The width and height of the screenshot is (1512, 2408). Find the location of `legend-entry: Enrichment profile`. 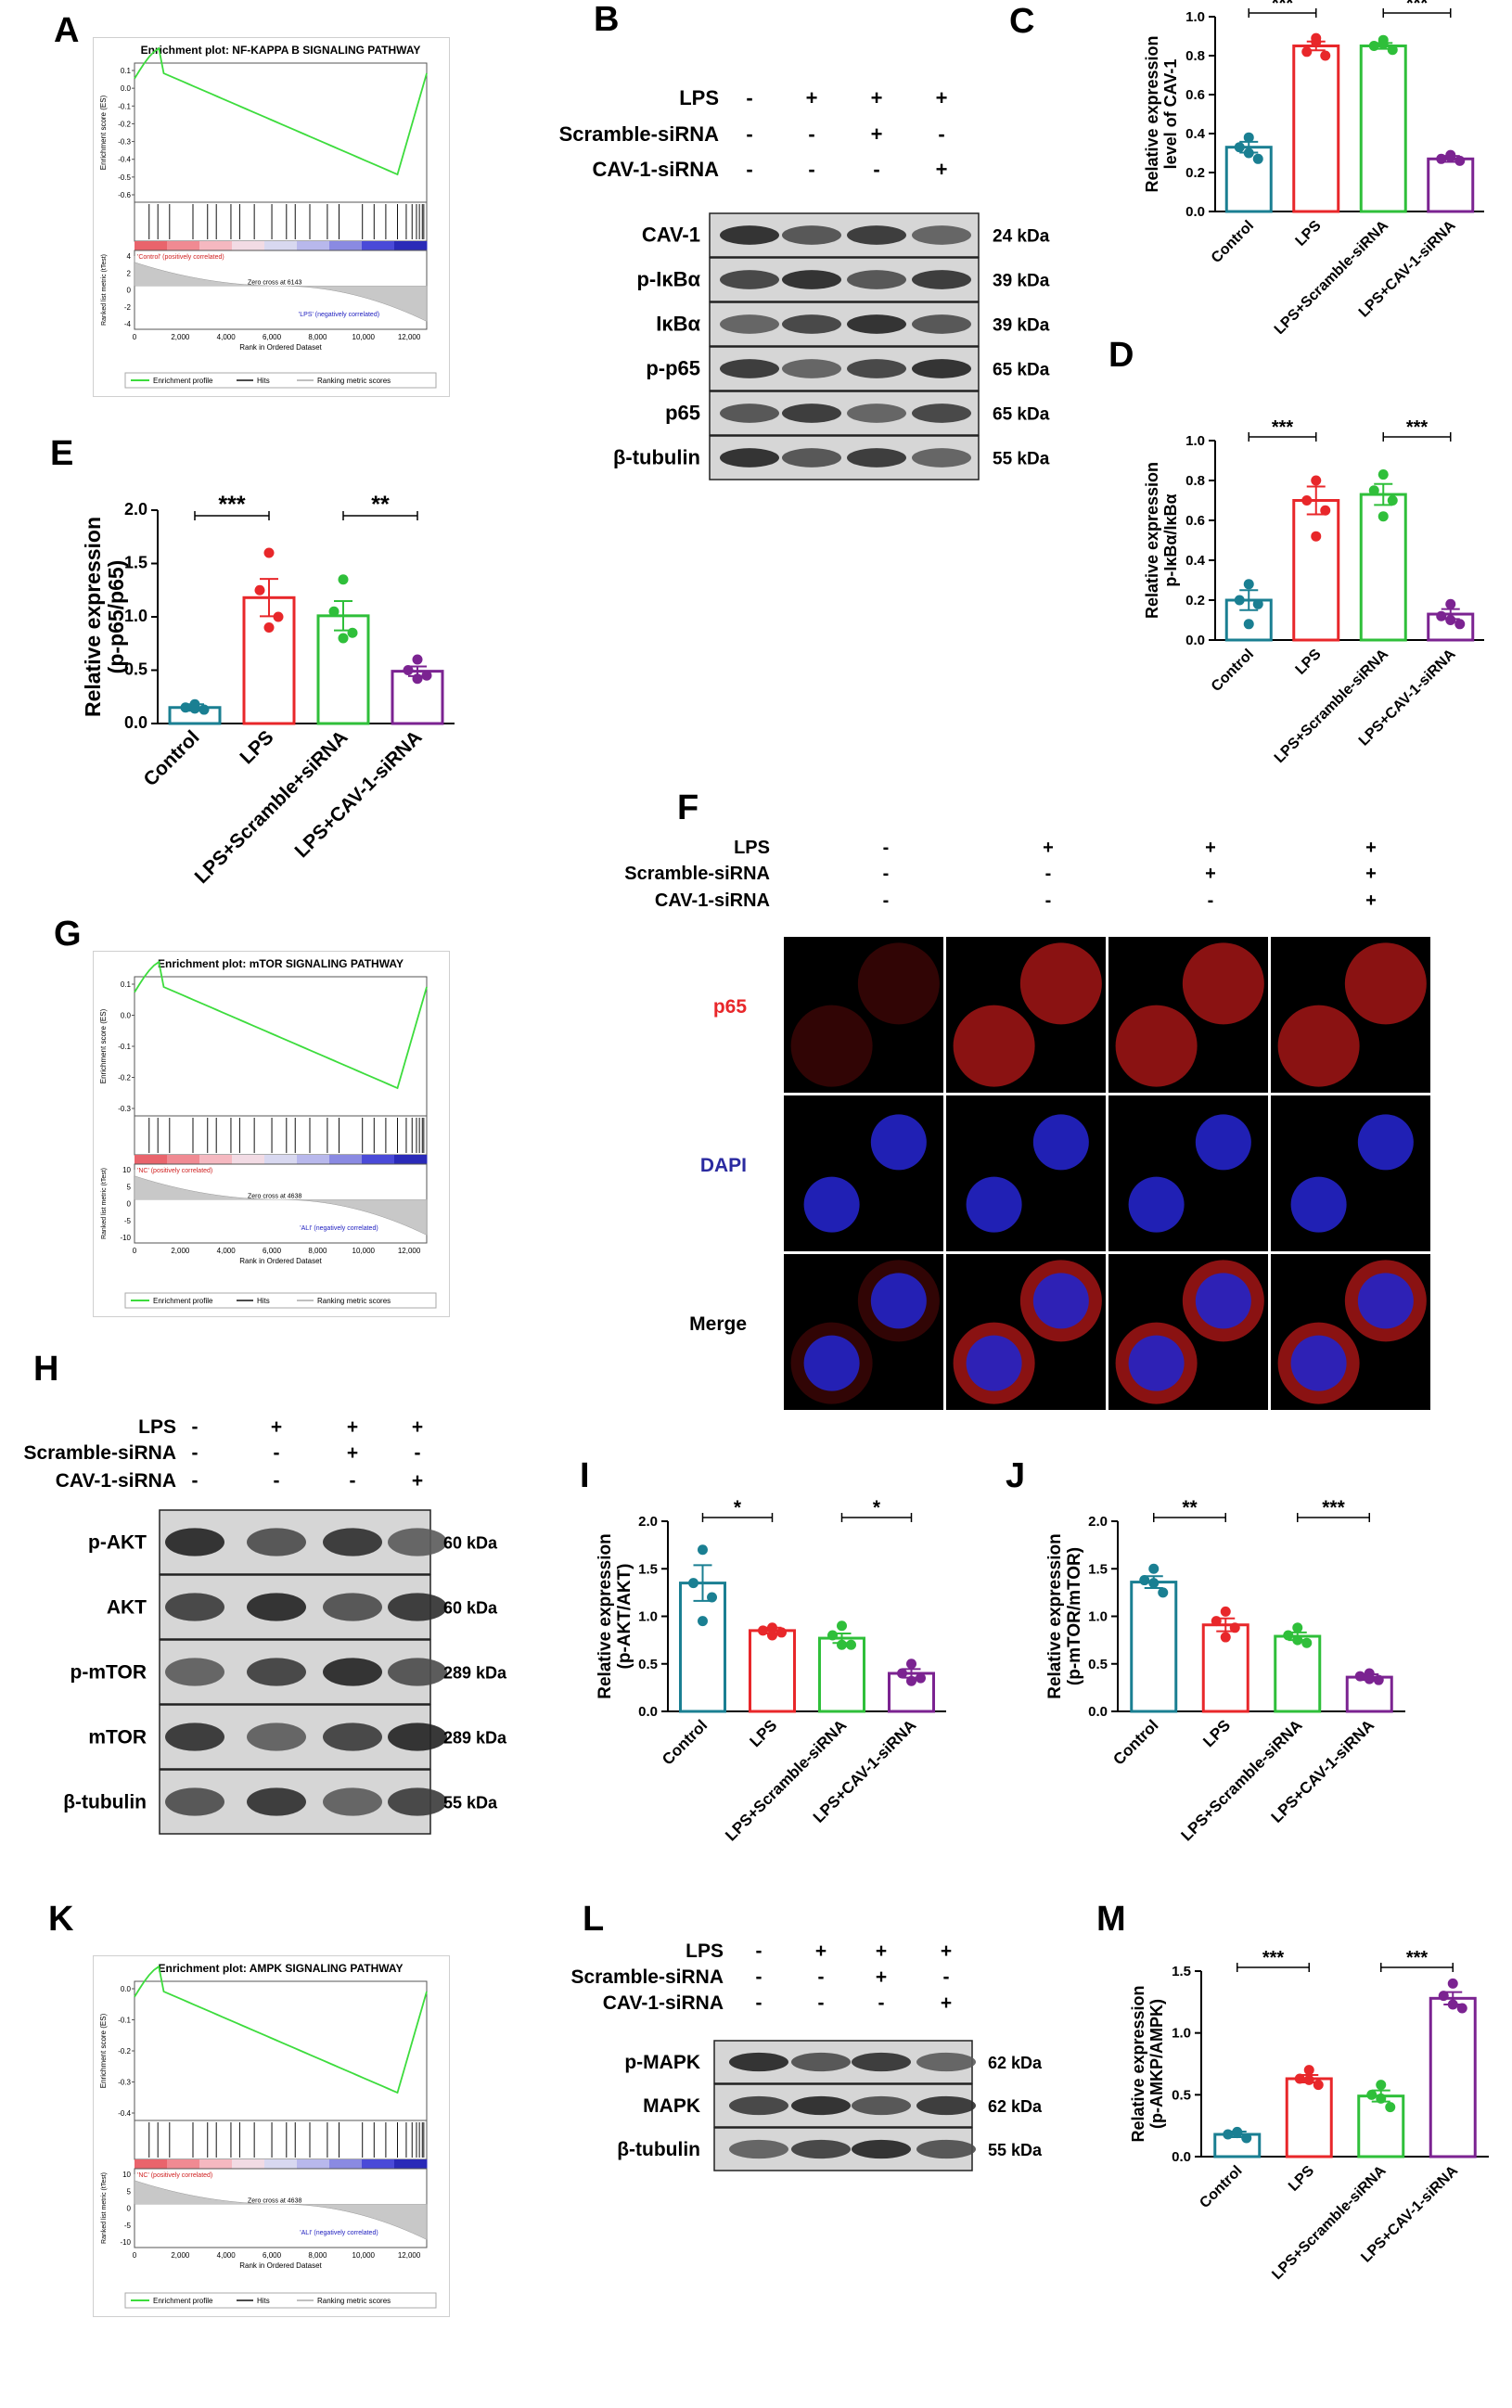

legend-entry: Enrichment profile is located at coordinates (183, 1301).